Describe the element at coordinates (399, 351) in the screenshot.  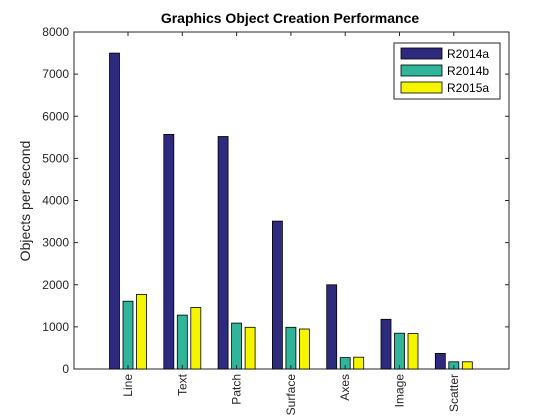
I see `bar-image-r2014b` at that location.